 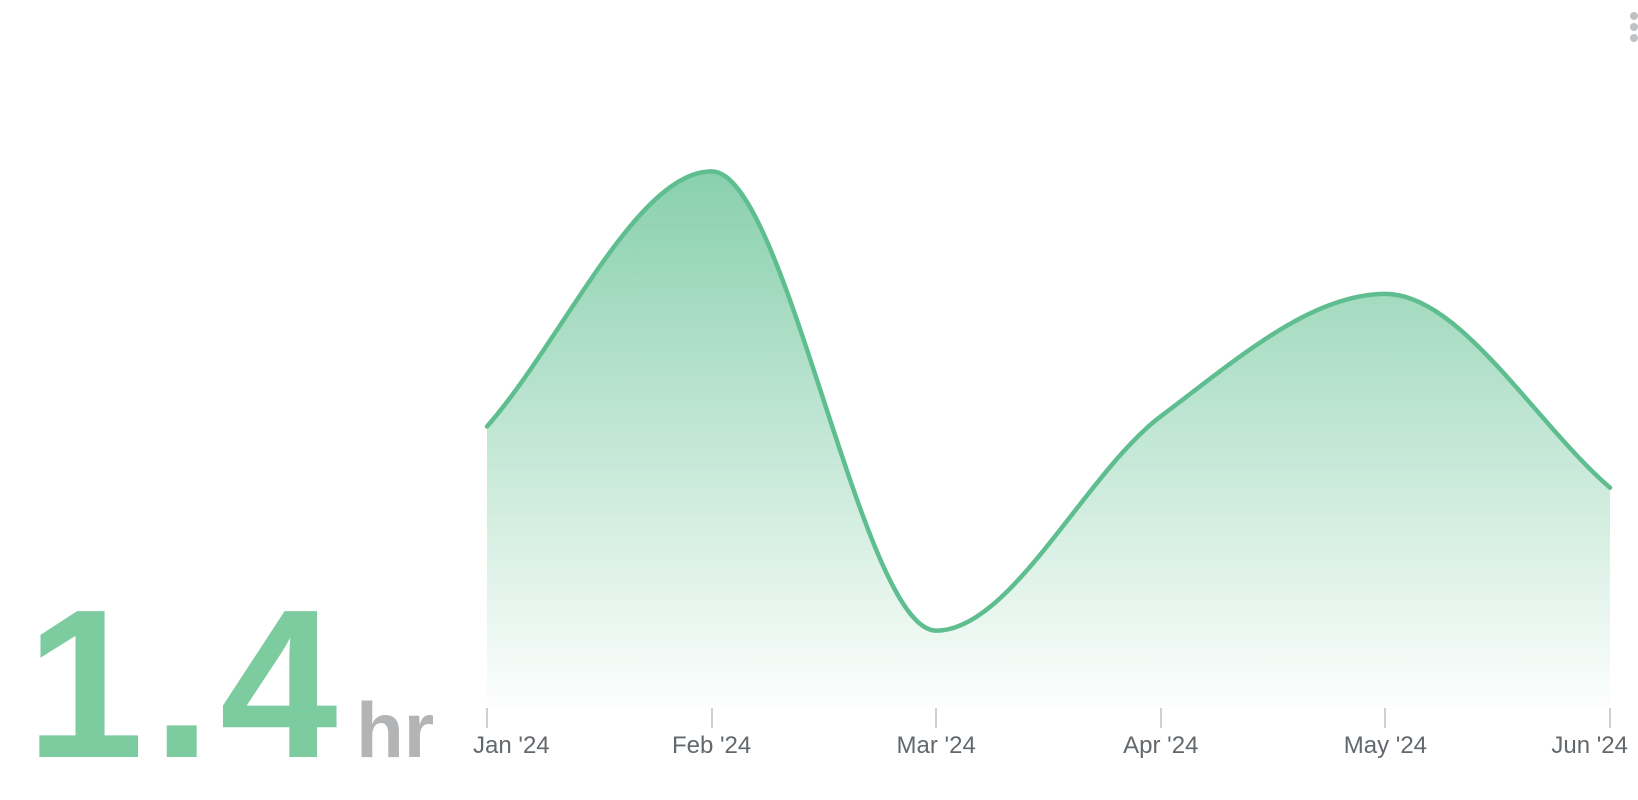 I want to click on x-axis-label: Jan '24, so click(x=511, y=745).